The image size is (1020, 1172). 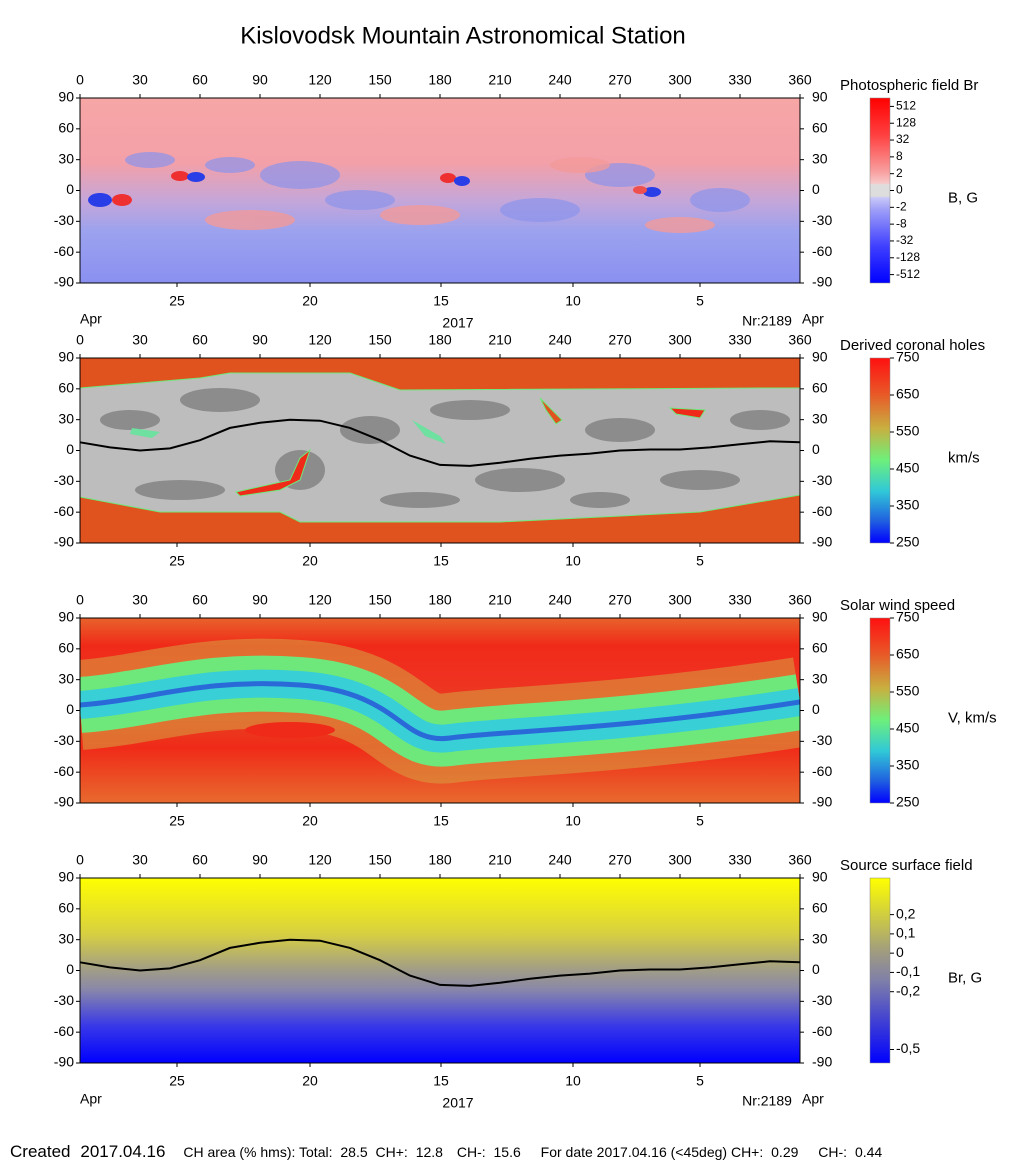 What do you see at coordinates (908, 468) in the screenshot?
I see `colorbar-tick-label: 450` at bounding box center [908, 468].